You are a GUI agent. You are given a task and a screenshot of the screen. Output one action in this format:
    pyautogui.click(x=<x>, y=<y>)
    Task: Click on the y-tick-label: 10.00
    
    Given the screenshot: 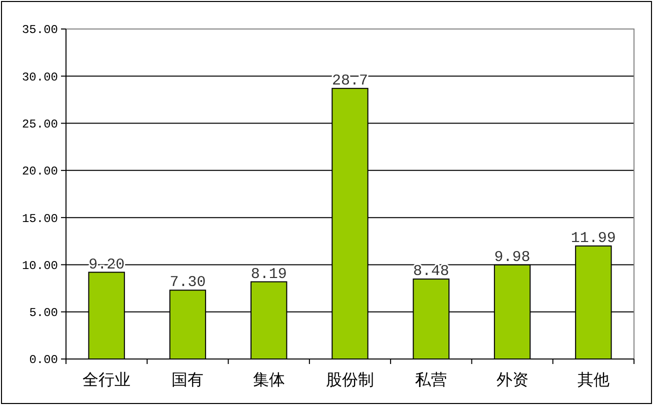 What is the action you would take?
    pyautogui.click(x=40, y=265)
    